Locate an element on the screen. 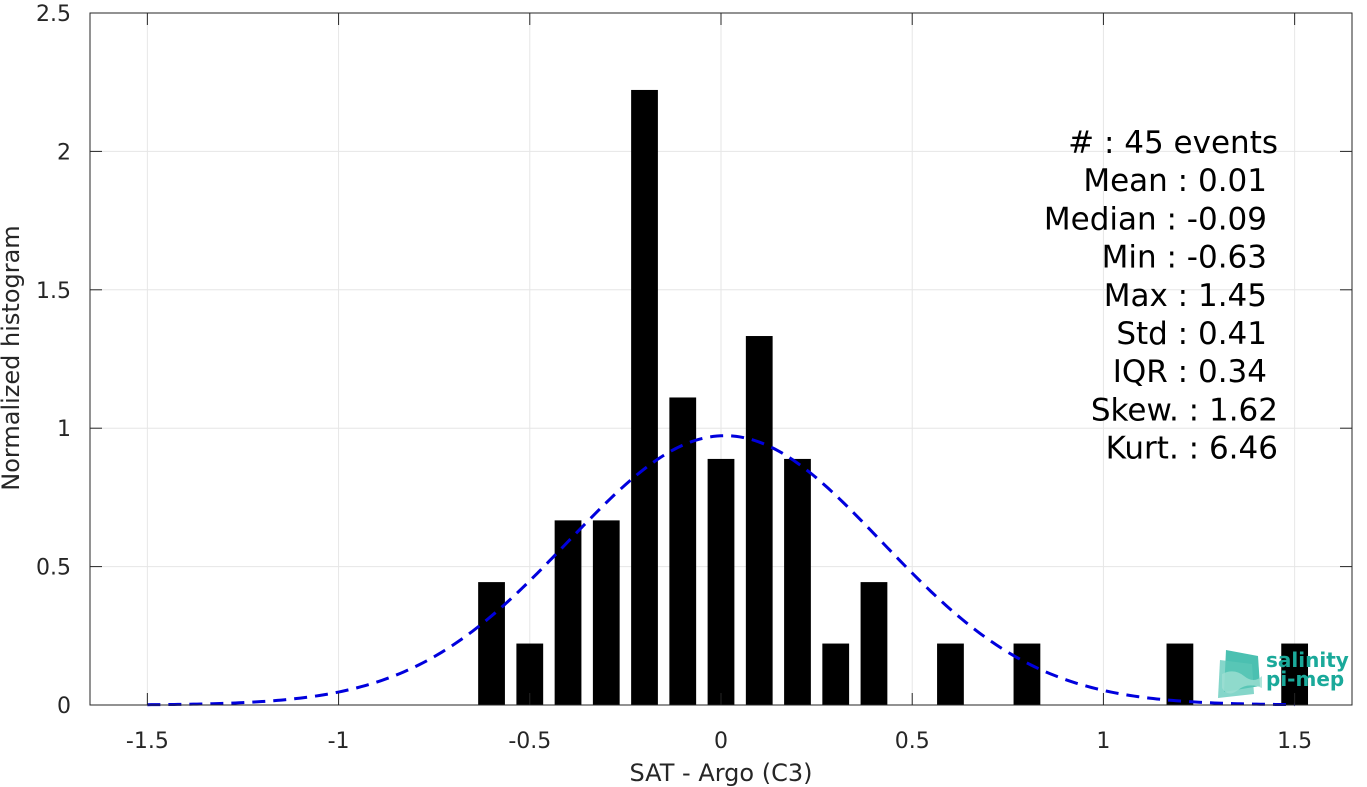  y-tick-label: 2 is located at coordinates (64, 152).